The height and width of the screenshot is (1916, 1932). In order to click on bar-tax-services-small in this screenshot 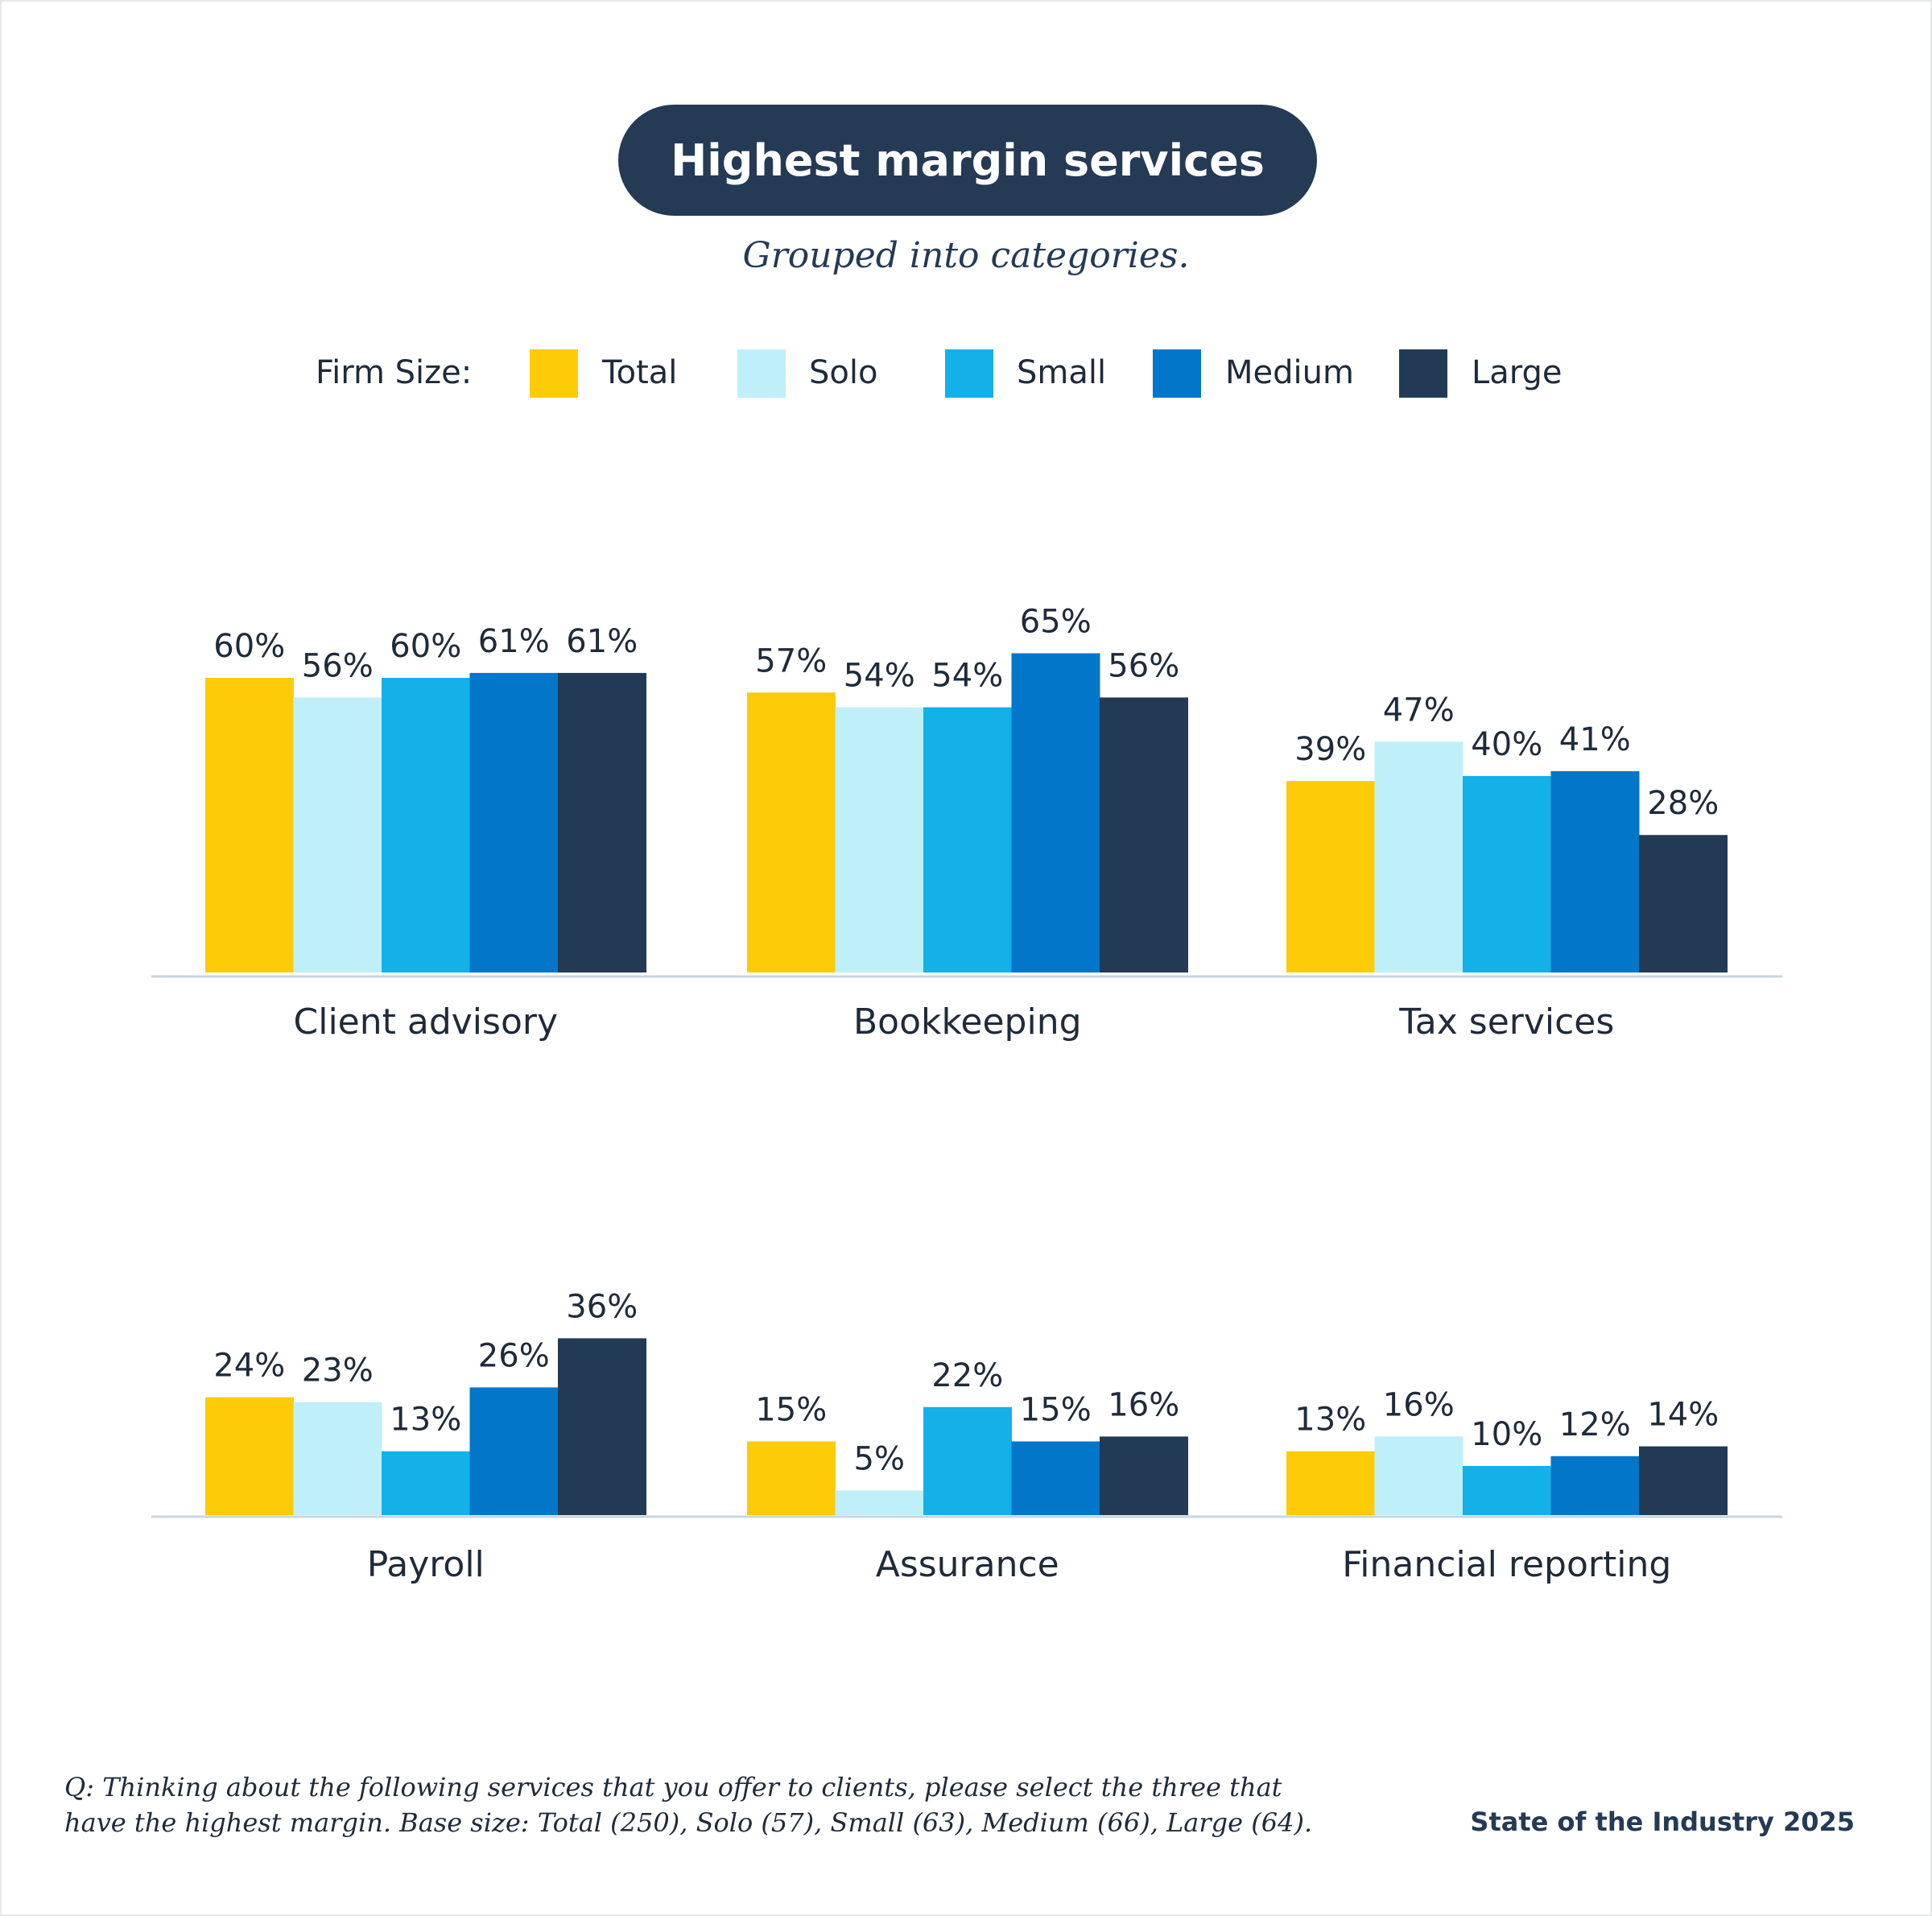, I will do `click(1507, 874)`.